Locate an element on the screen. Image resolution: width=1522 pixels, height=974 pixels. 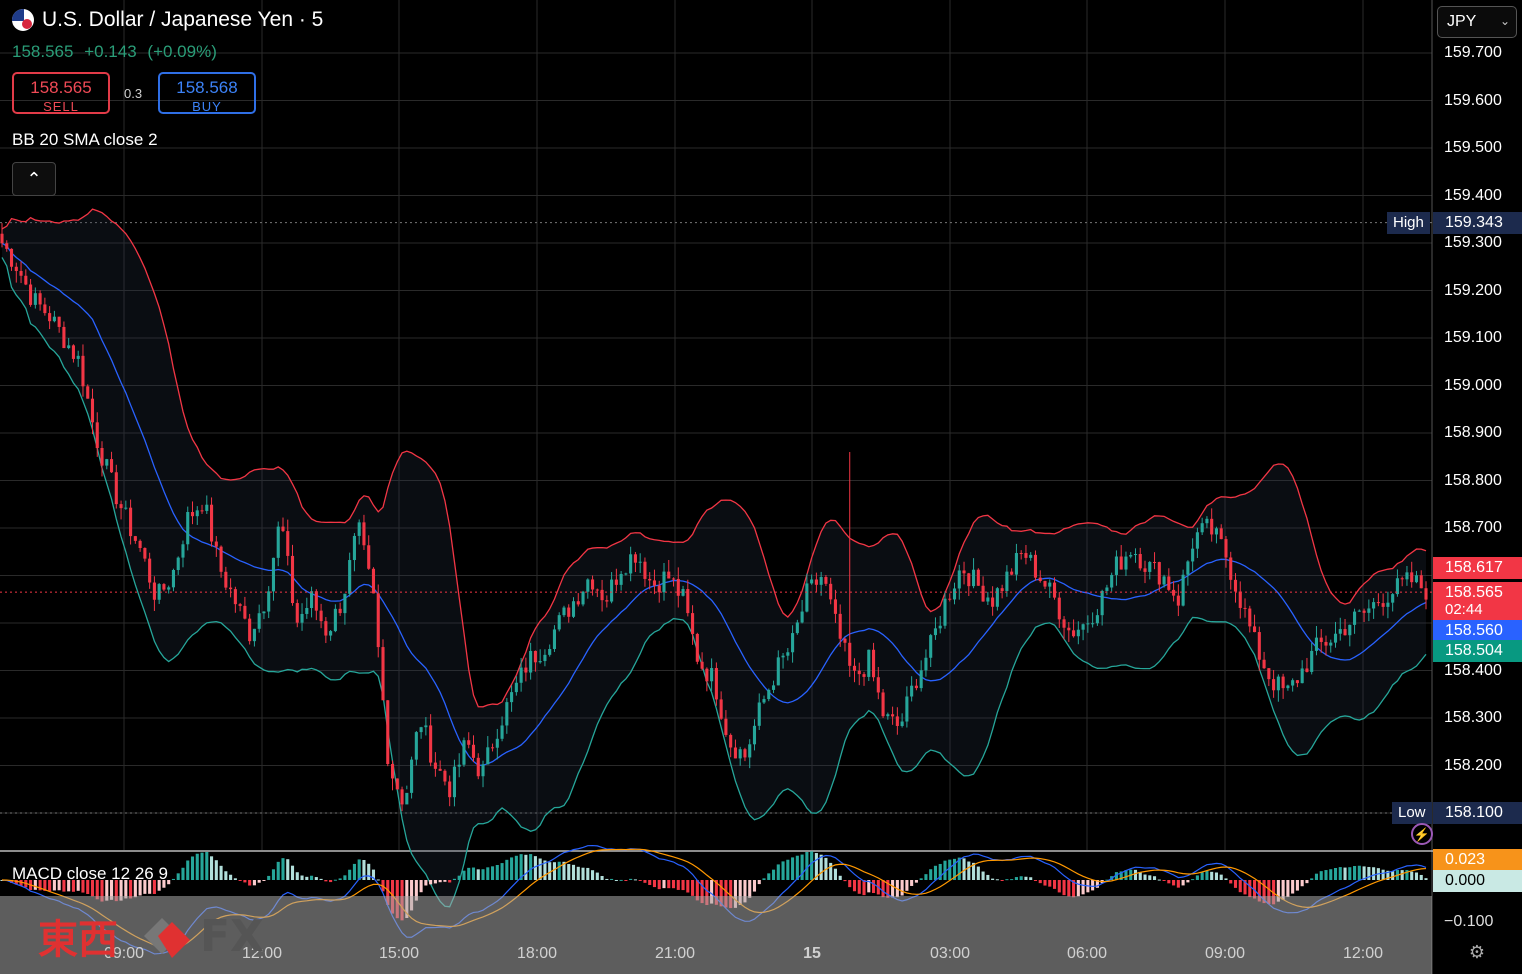
watermark-cn: 東西 is located at coordinates (78, 939).